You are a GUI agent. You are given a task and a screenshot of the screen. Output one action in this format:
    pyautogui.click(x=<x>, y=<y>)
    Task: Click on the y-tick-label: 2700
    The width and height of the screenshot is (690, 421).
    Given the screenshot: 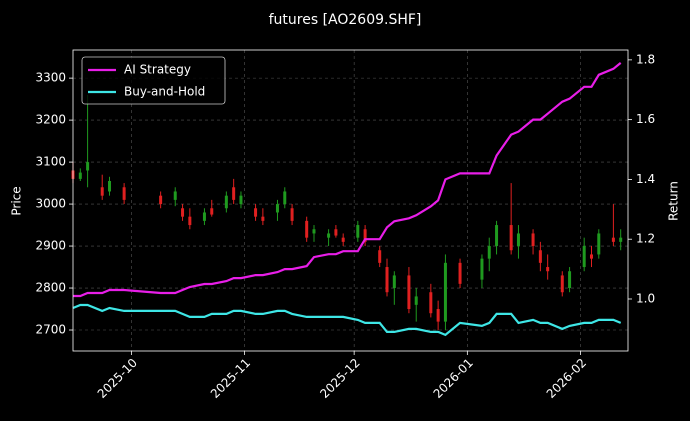 What is the action you would take?
    pyautogui.click(x=50, y=330)
    